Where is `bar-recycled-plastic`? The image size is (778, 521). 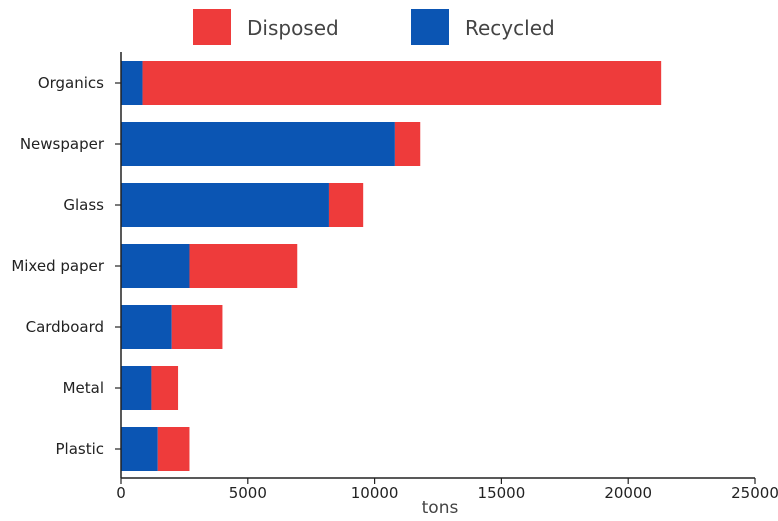
bar-recycled-plastic is located at coordinates (139, 449).